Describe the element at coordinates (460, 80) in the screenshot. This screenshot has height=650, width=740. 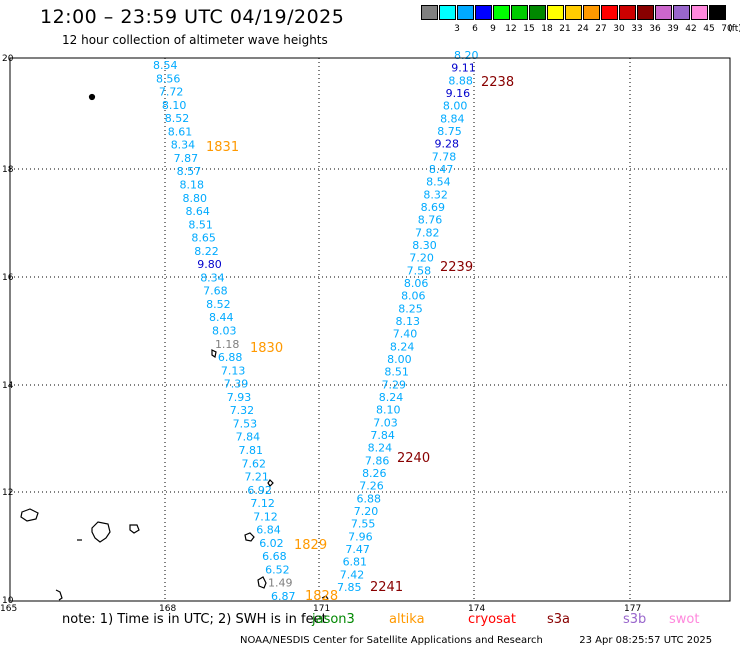
I see `wave-height-value: 8.88` at that location.